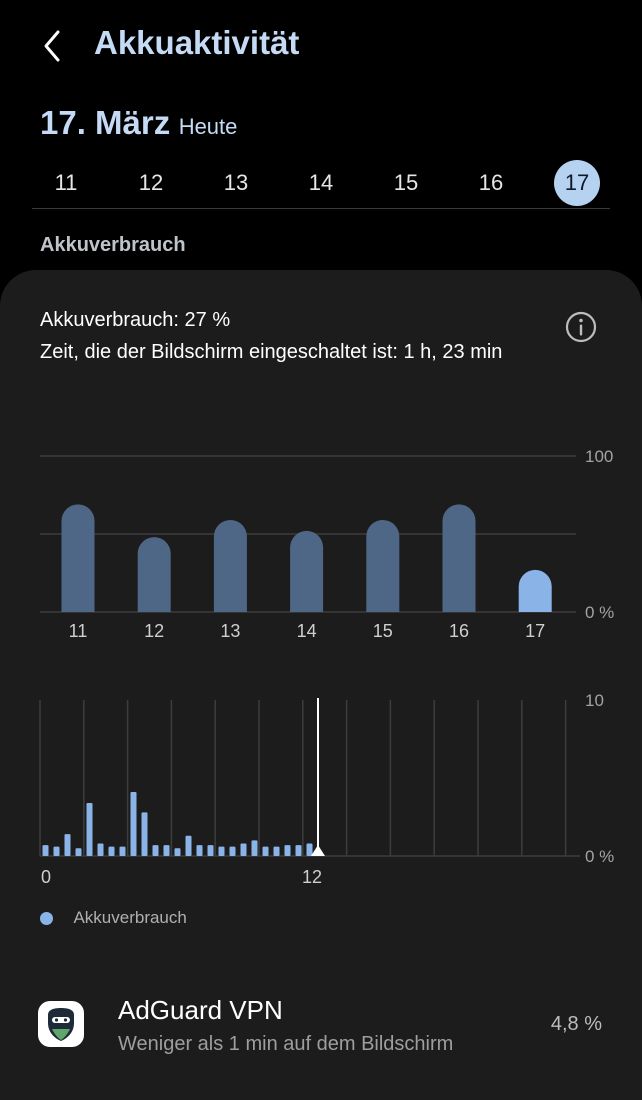 The height and width of the screenshot is (1100, 642). I want to click on app-percent: 4,8 %, so click(576, 1024).